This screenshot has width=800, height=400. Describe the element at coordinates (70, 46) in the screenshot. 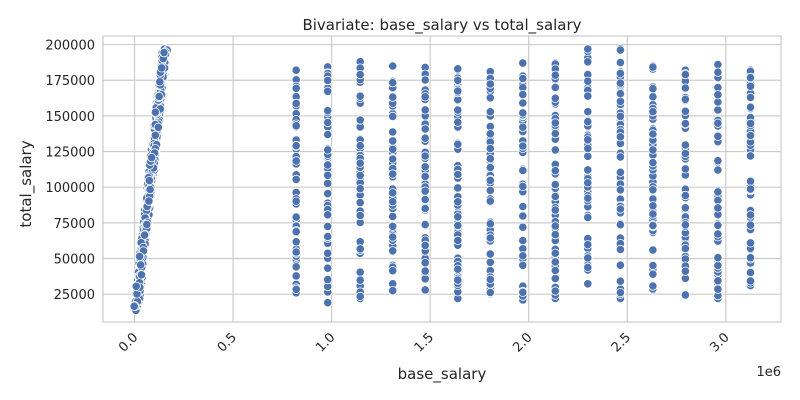

I see `y-tick-label: 200000` at that location.